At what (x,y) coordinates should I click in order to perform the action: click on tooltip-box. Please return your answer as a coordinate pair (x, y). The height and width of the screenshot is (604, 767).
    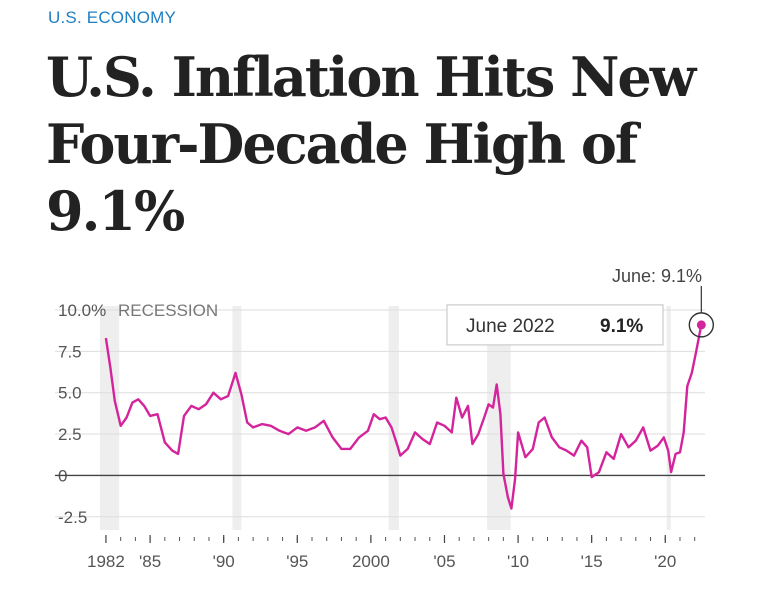
    Looking at the image, I should click on (555, 325).